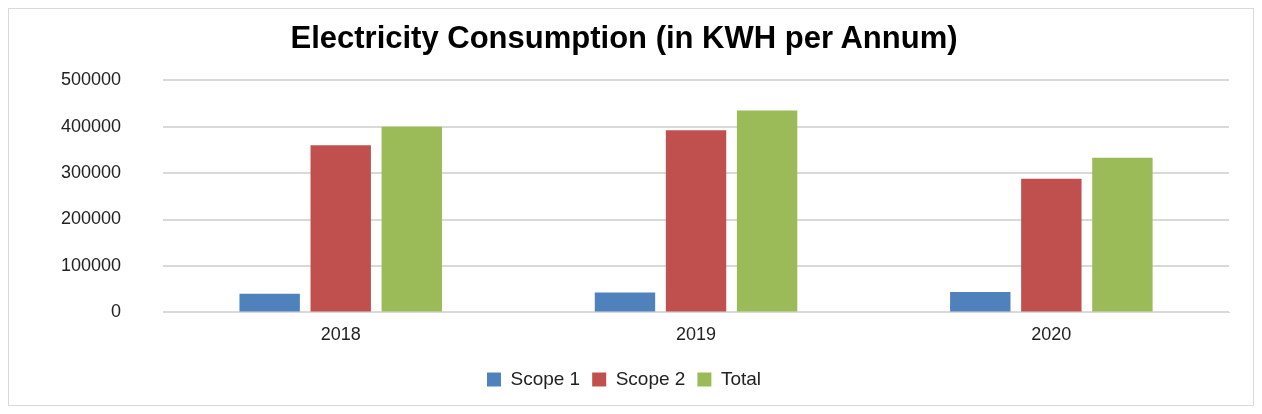 The width and height of the screenshot is (1262, 414). I want to click on chart-title: Electricity Consumption (in KWH per Annum), so click(624, 38).